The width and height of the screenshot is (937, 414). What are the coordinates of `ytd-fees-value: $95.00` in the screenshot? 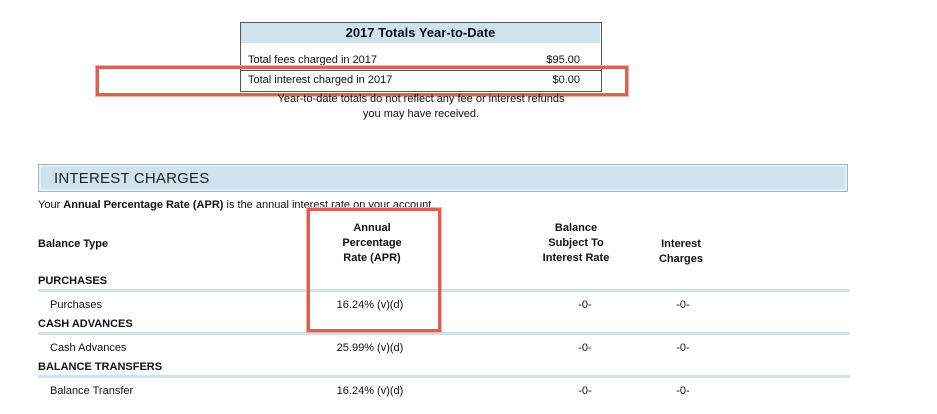 It's located at (563, 60).